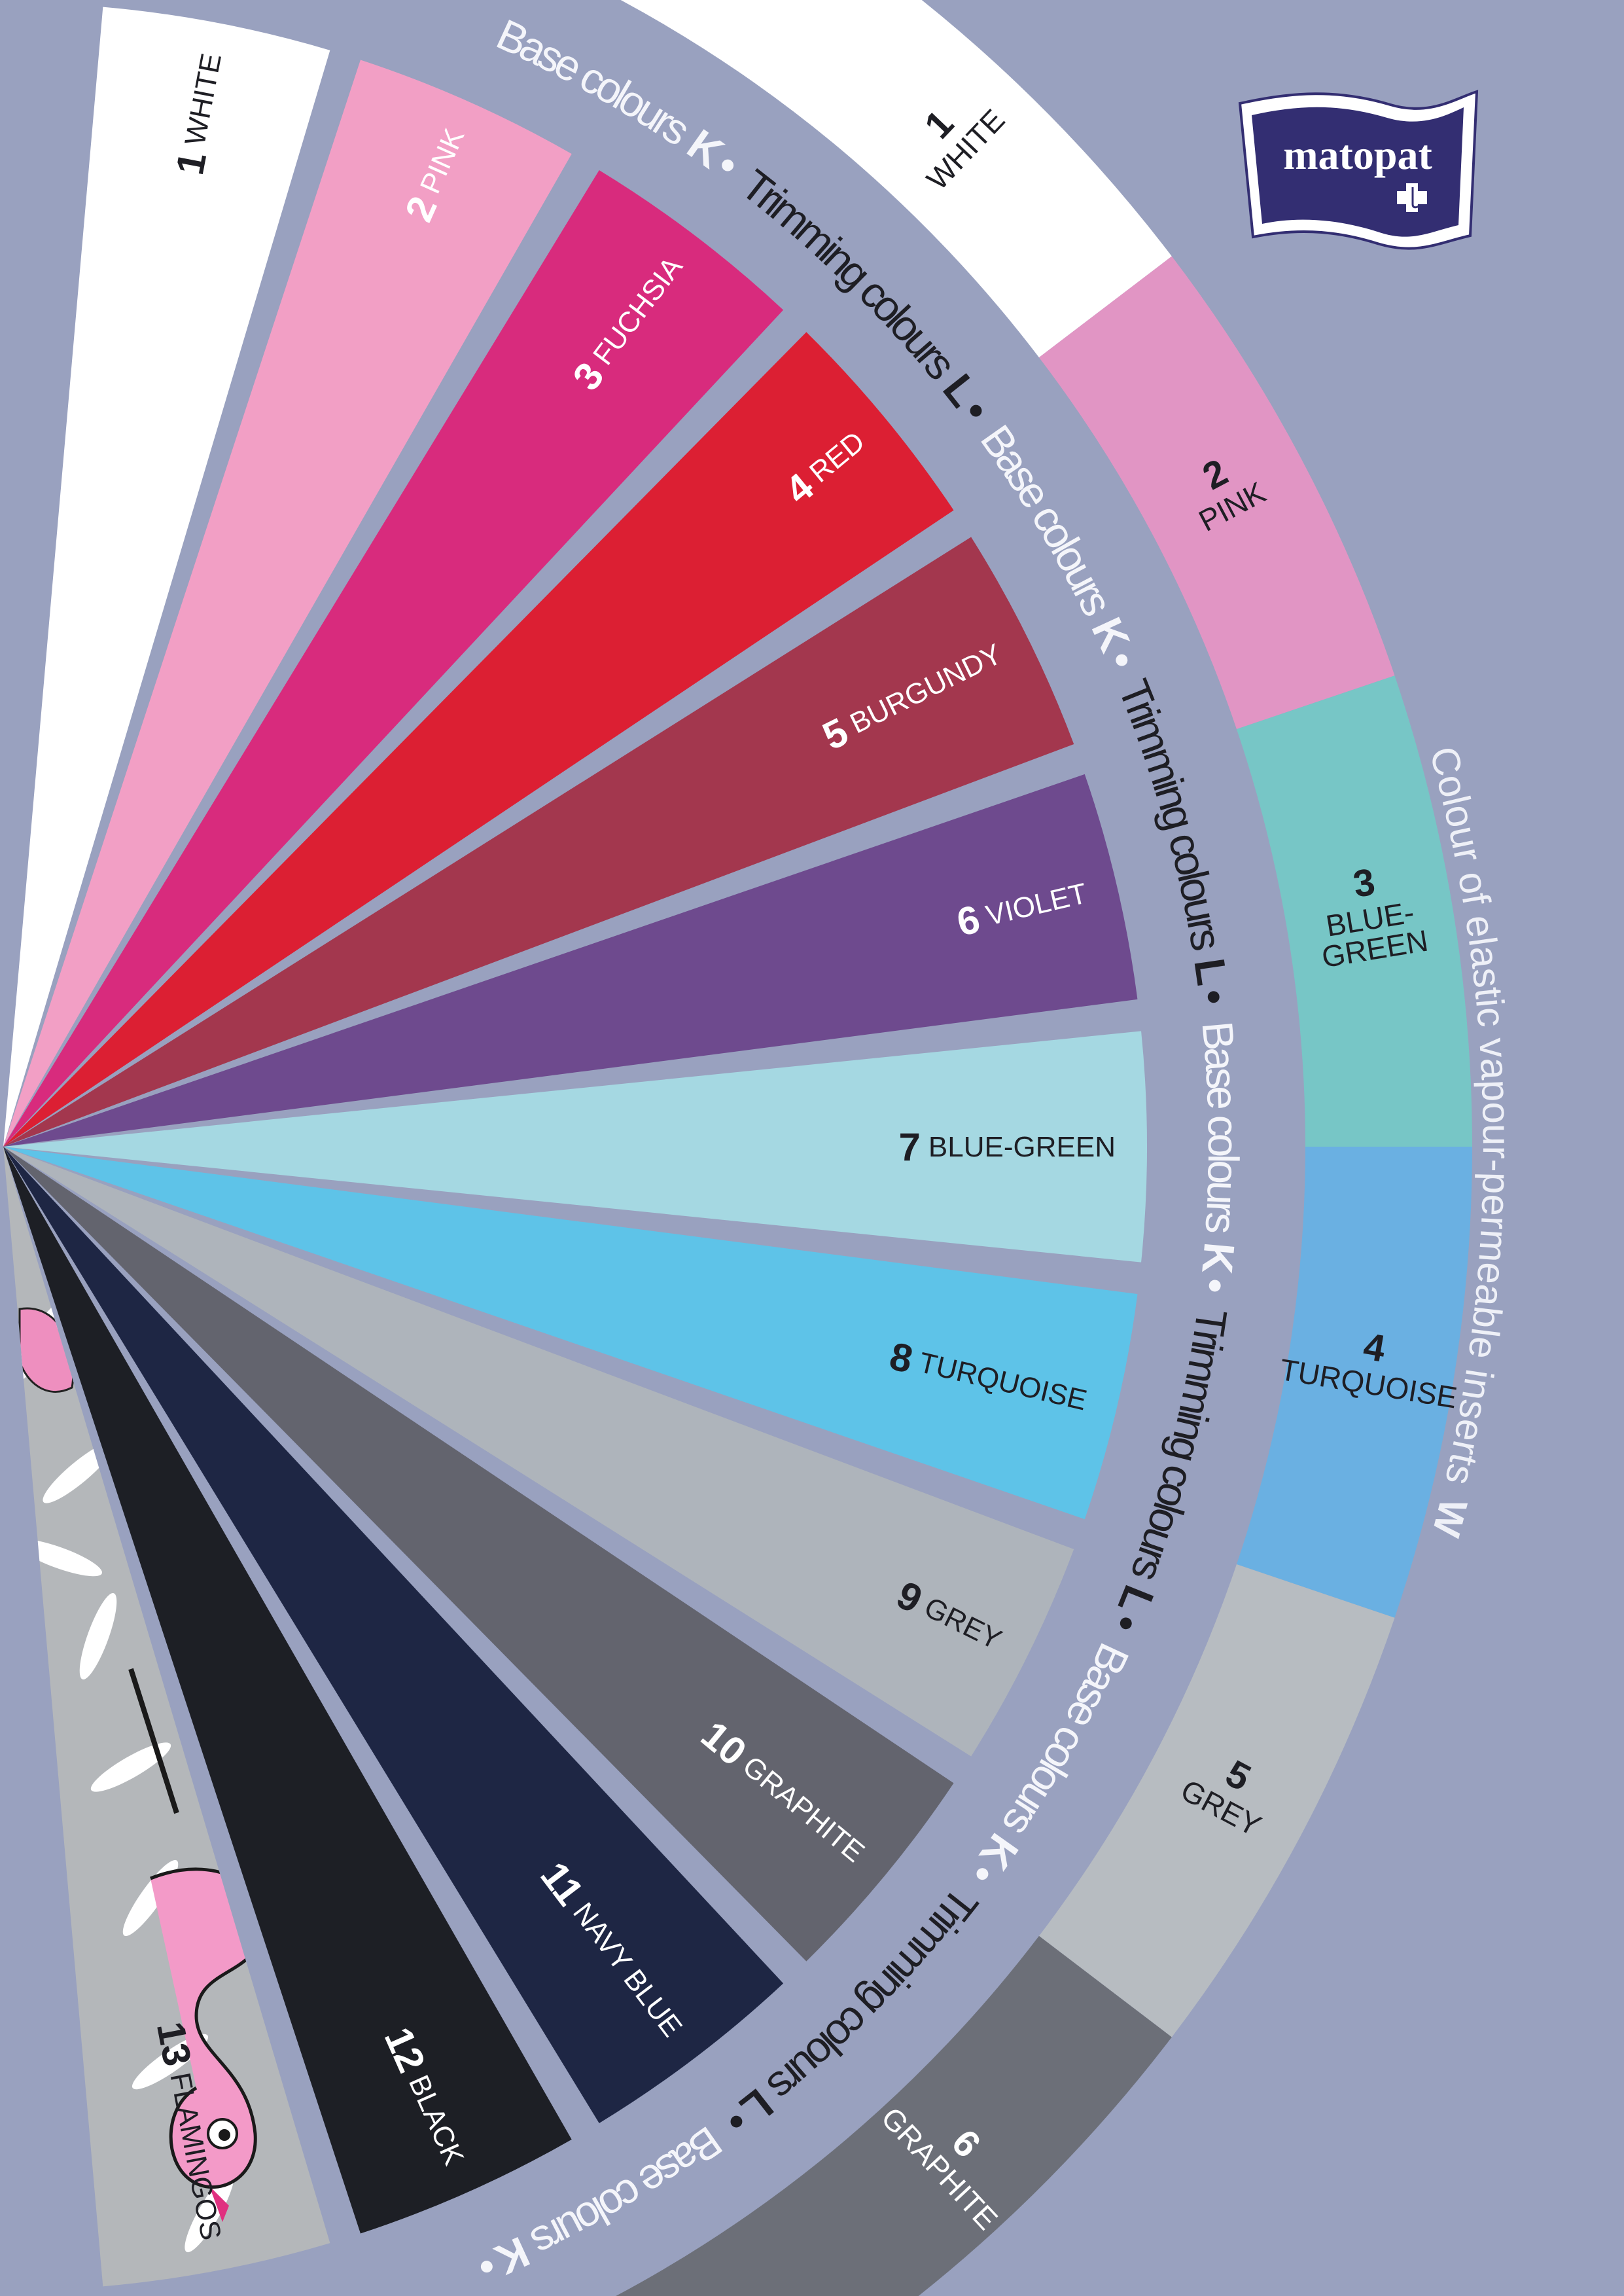  I want to click on base-colour-wedge: 8TURQUOISE, so click(570, 1333).